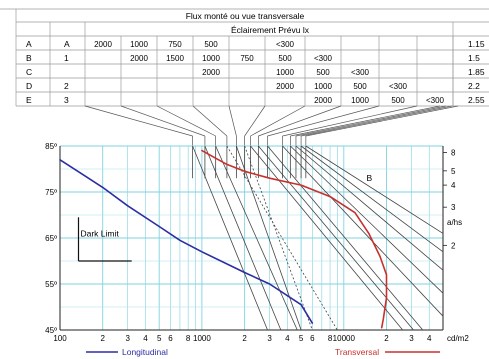 This screenshot has height=359, width=489. What do you see at coordinates (357, 352) in the screenshot?
I see `legend-label-transversal: Transversal` at bounding box center [357, 352].